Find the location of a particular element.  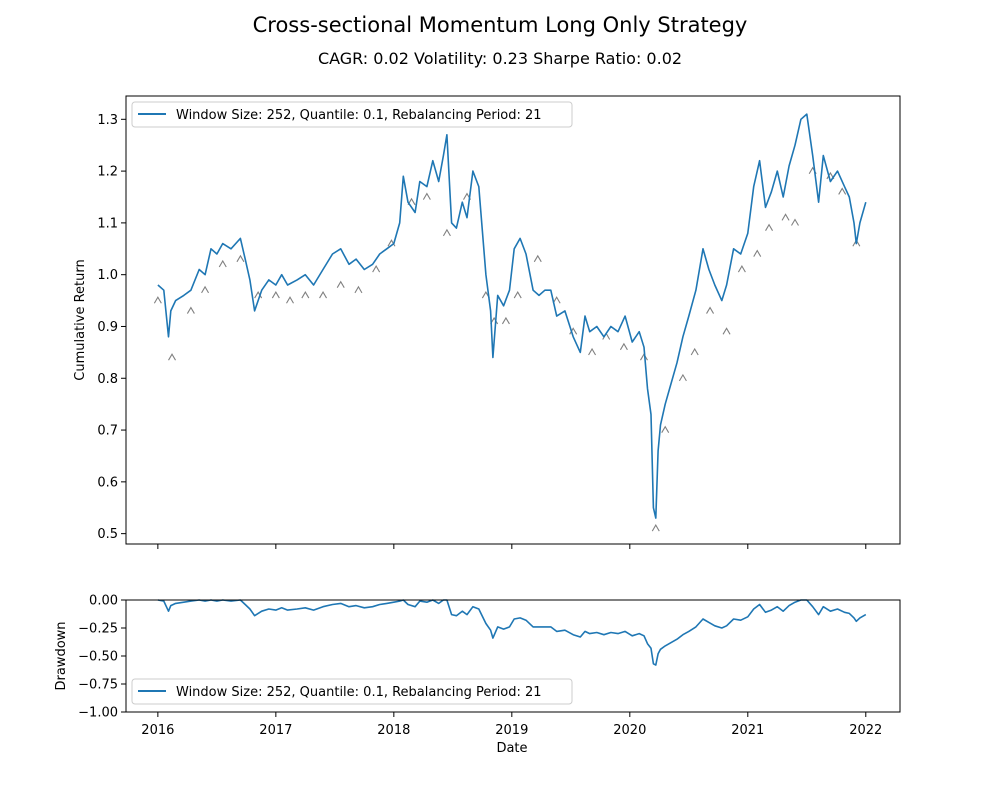

cumulative-return-x-ticks is located at coordinates (512, 546).